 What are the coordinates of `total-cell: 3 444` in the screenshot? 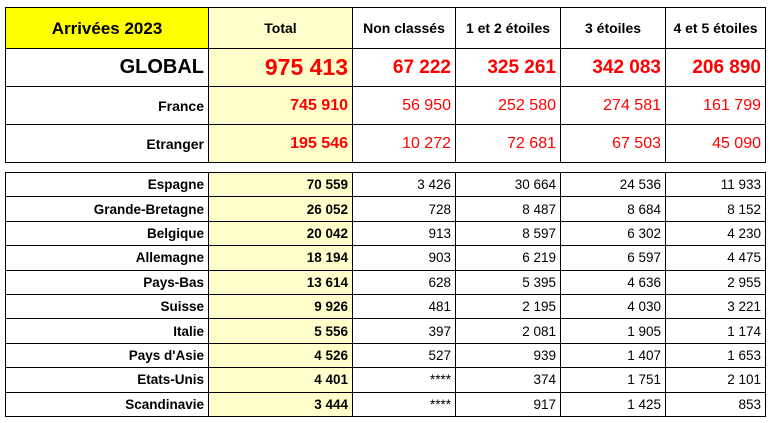 It's located at (280, 404).